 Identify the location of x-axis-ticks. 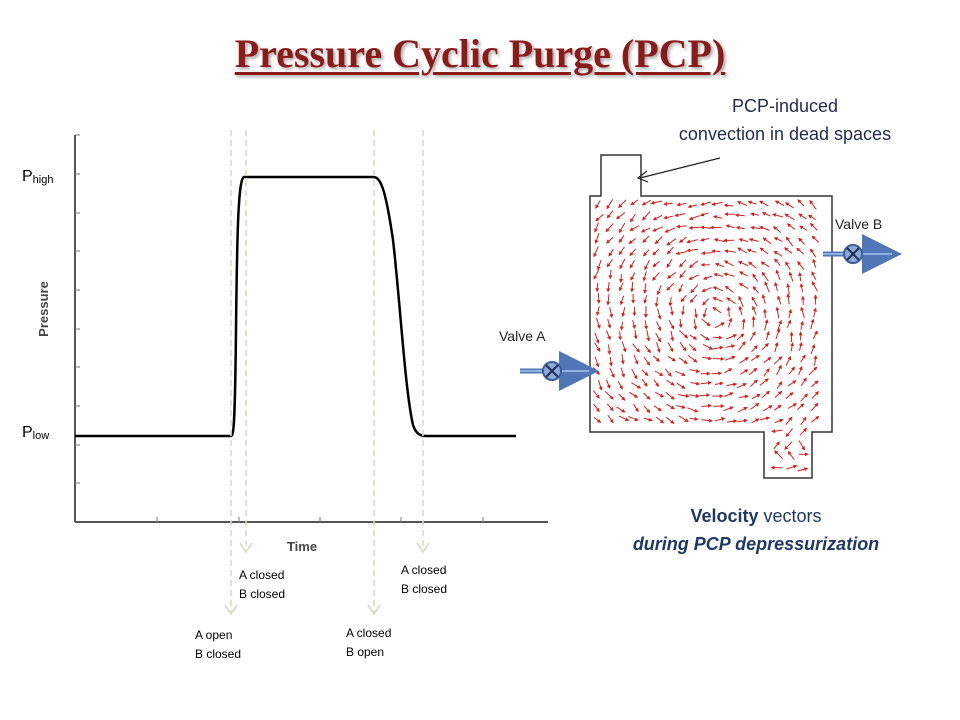
(320, 519).